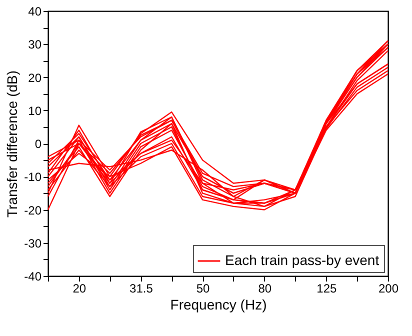  Describe the element at coordinates (265, 289) in the screenshot. I see `x-tick-label: 80` at that location.